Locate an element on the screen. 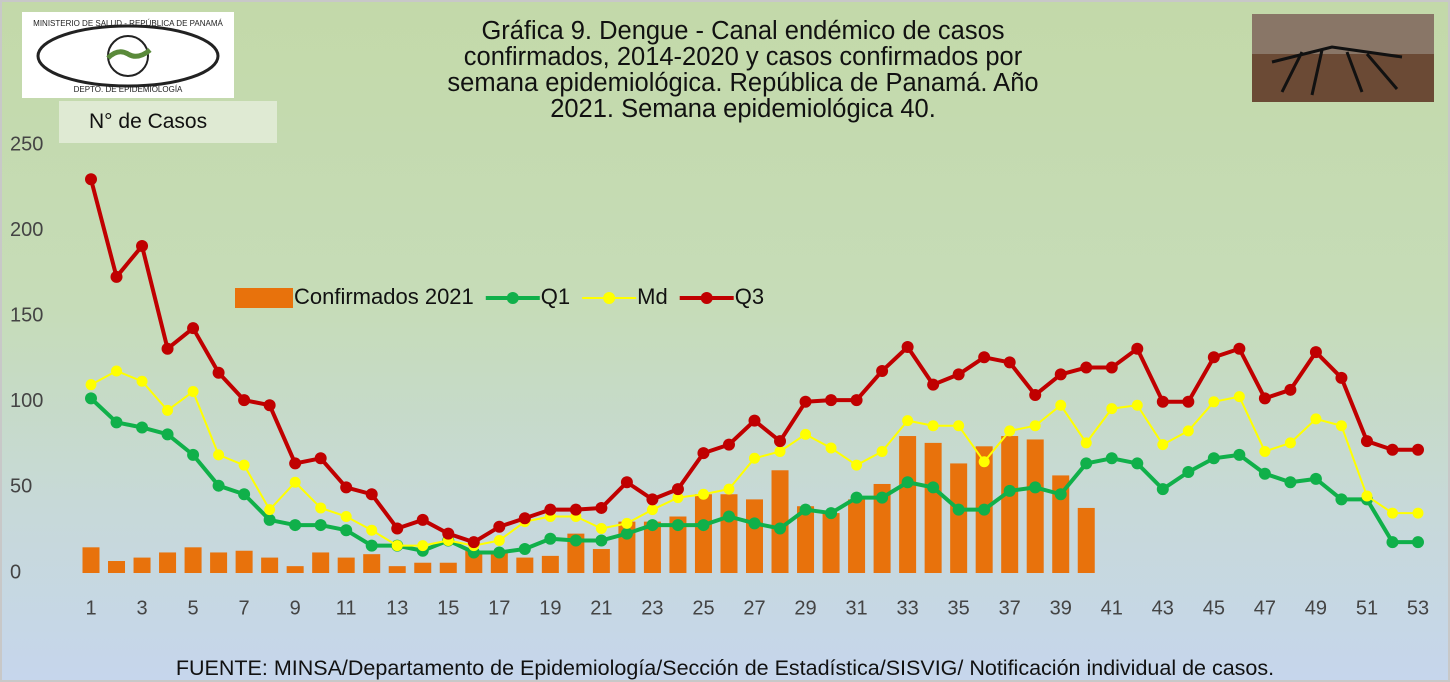 This screenshot has width=1450, height=682. legend-label: Md is located at coordinates (652, 296).